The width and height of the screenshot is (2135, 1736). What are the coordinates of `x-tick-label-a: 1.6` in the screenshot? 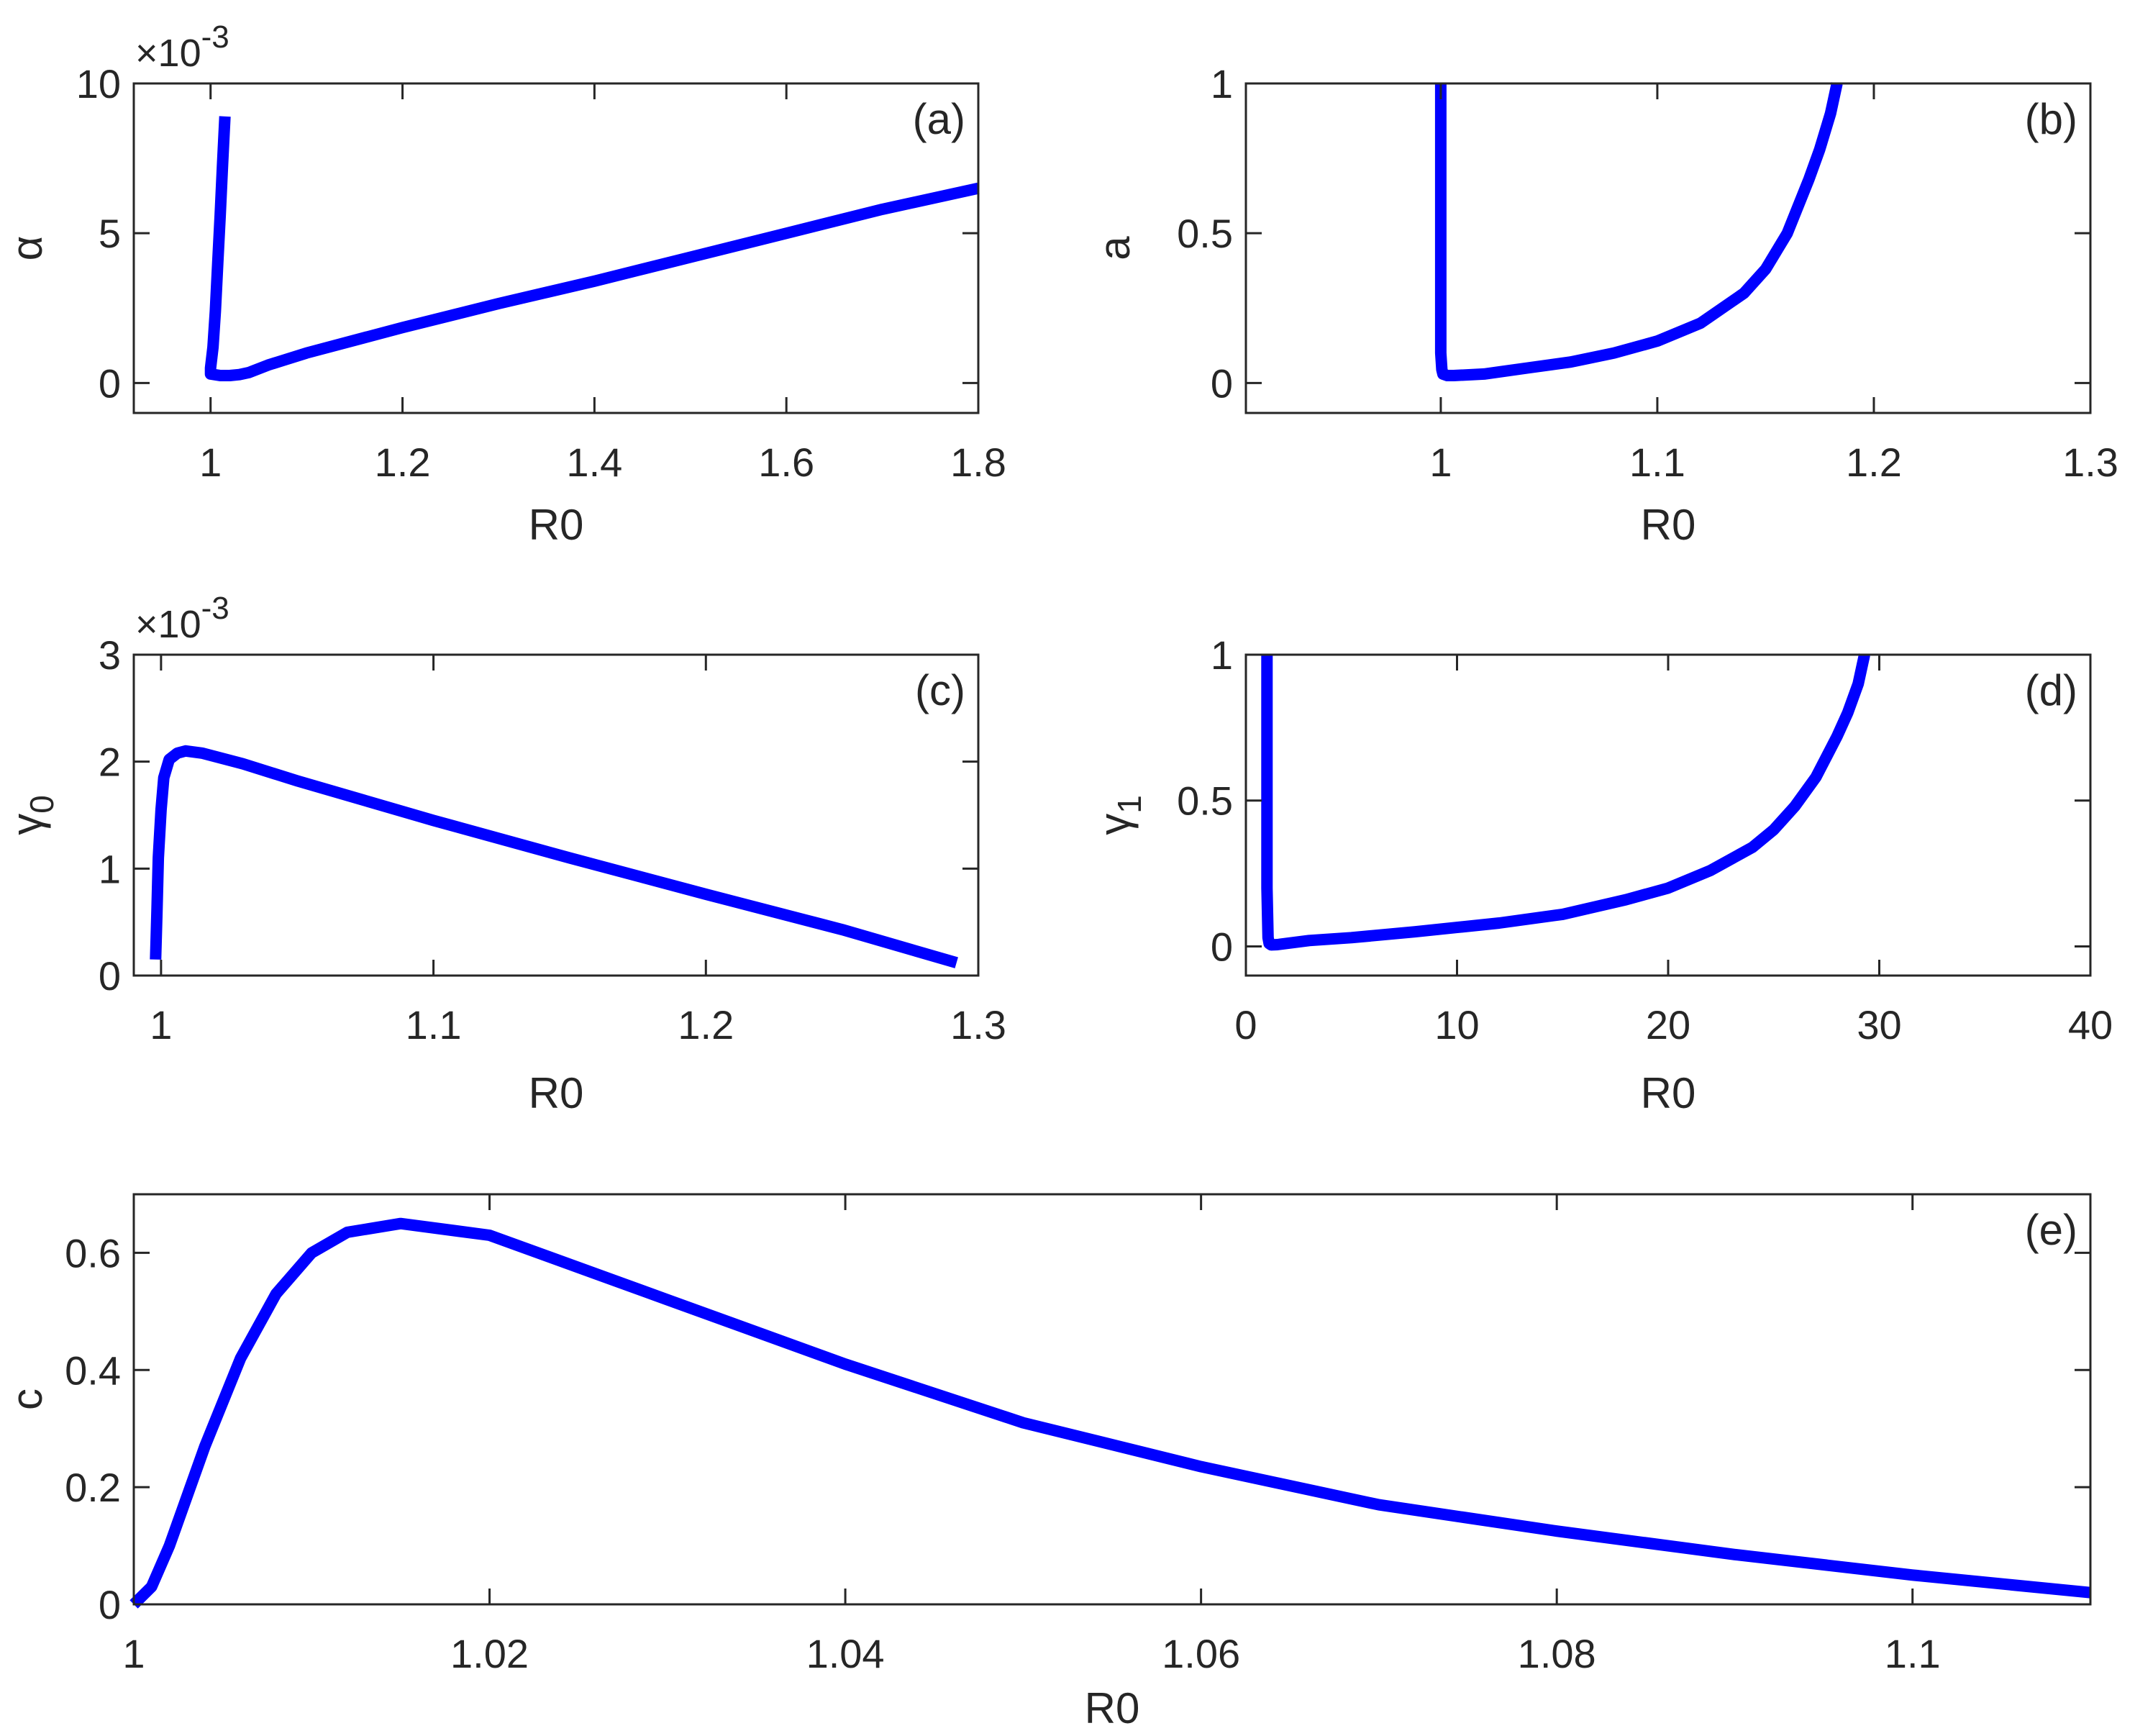 It's located at (786, 463).